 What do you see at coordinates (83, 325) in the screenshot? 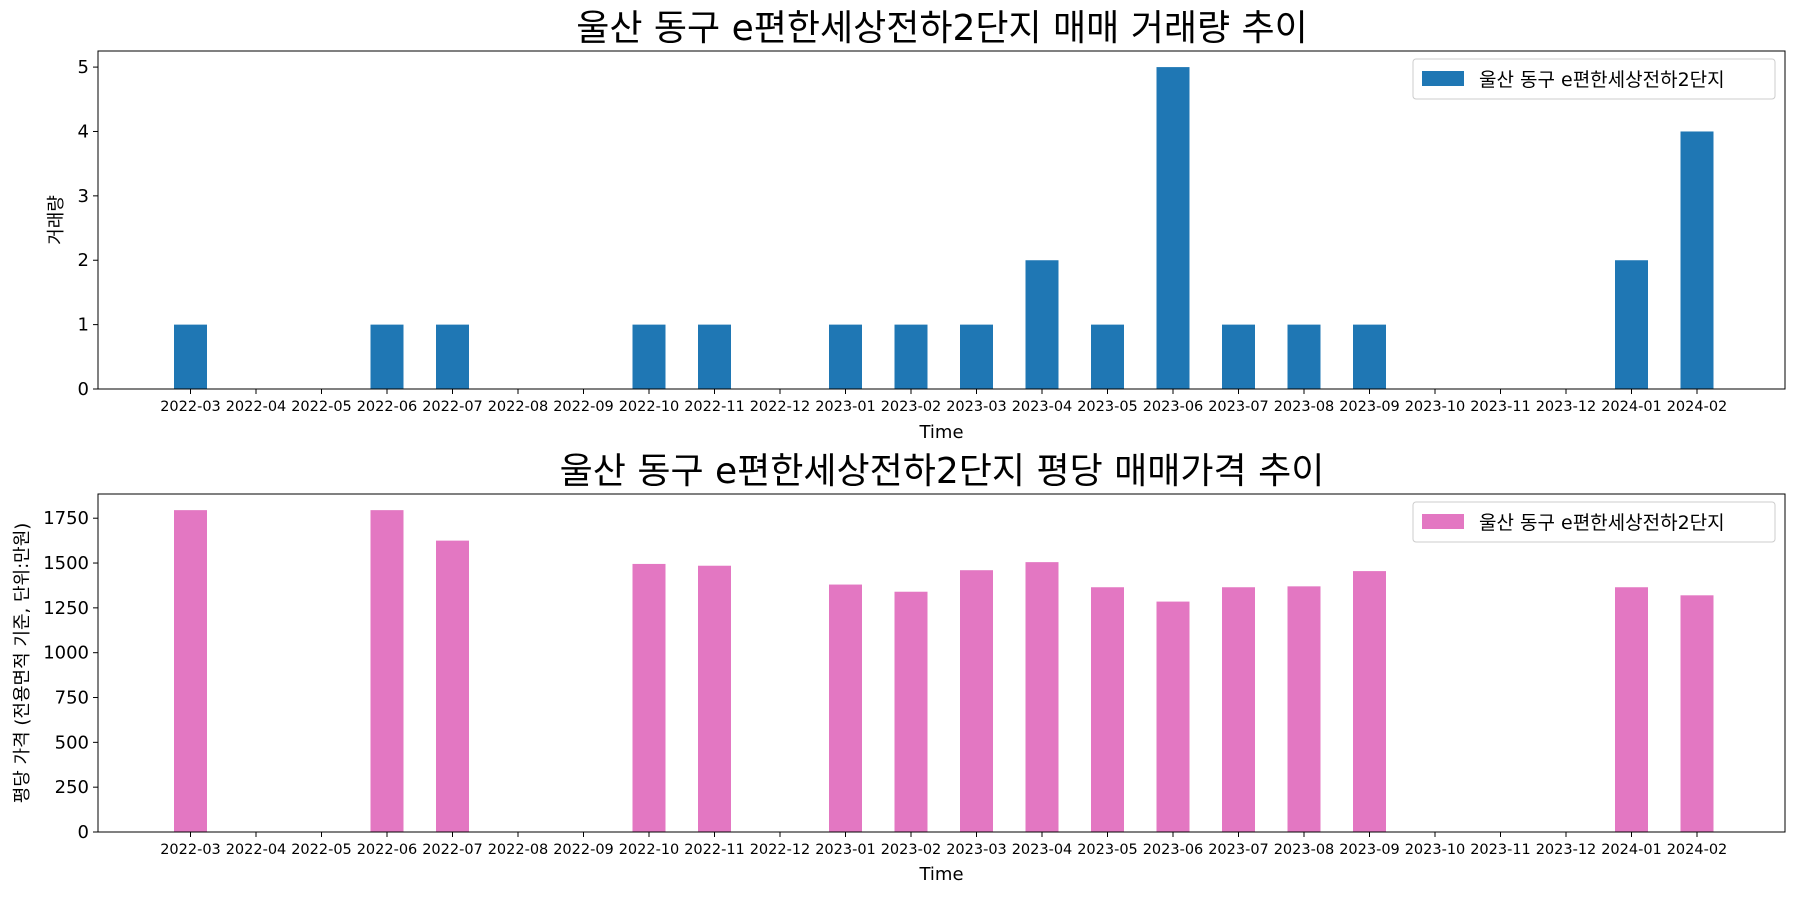
I see `y-tick-label: 1` at bounding box center [83, 325].